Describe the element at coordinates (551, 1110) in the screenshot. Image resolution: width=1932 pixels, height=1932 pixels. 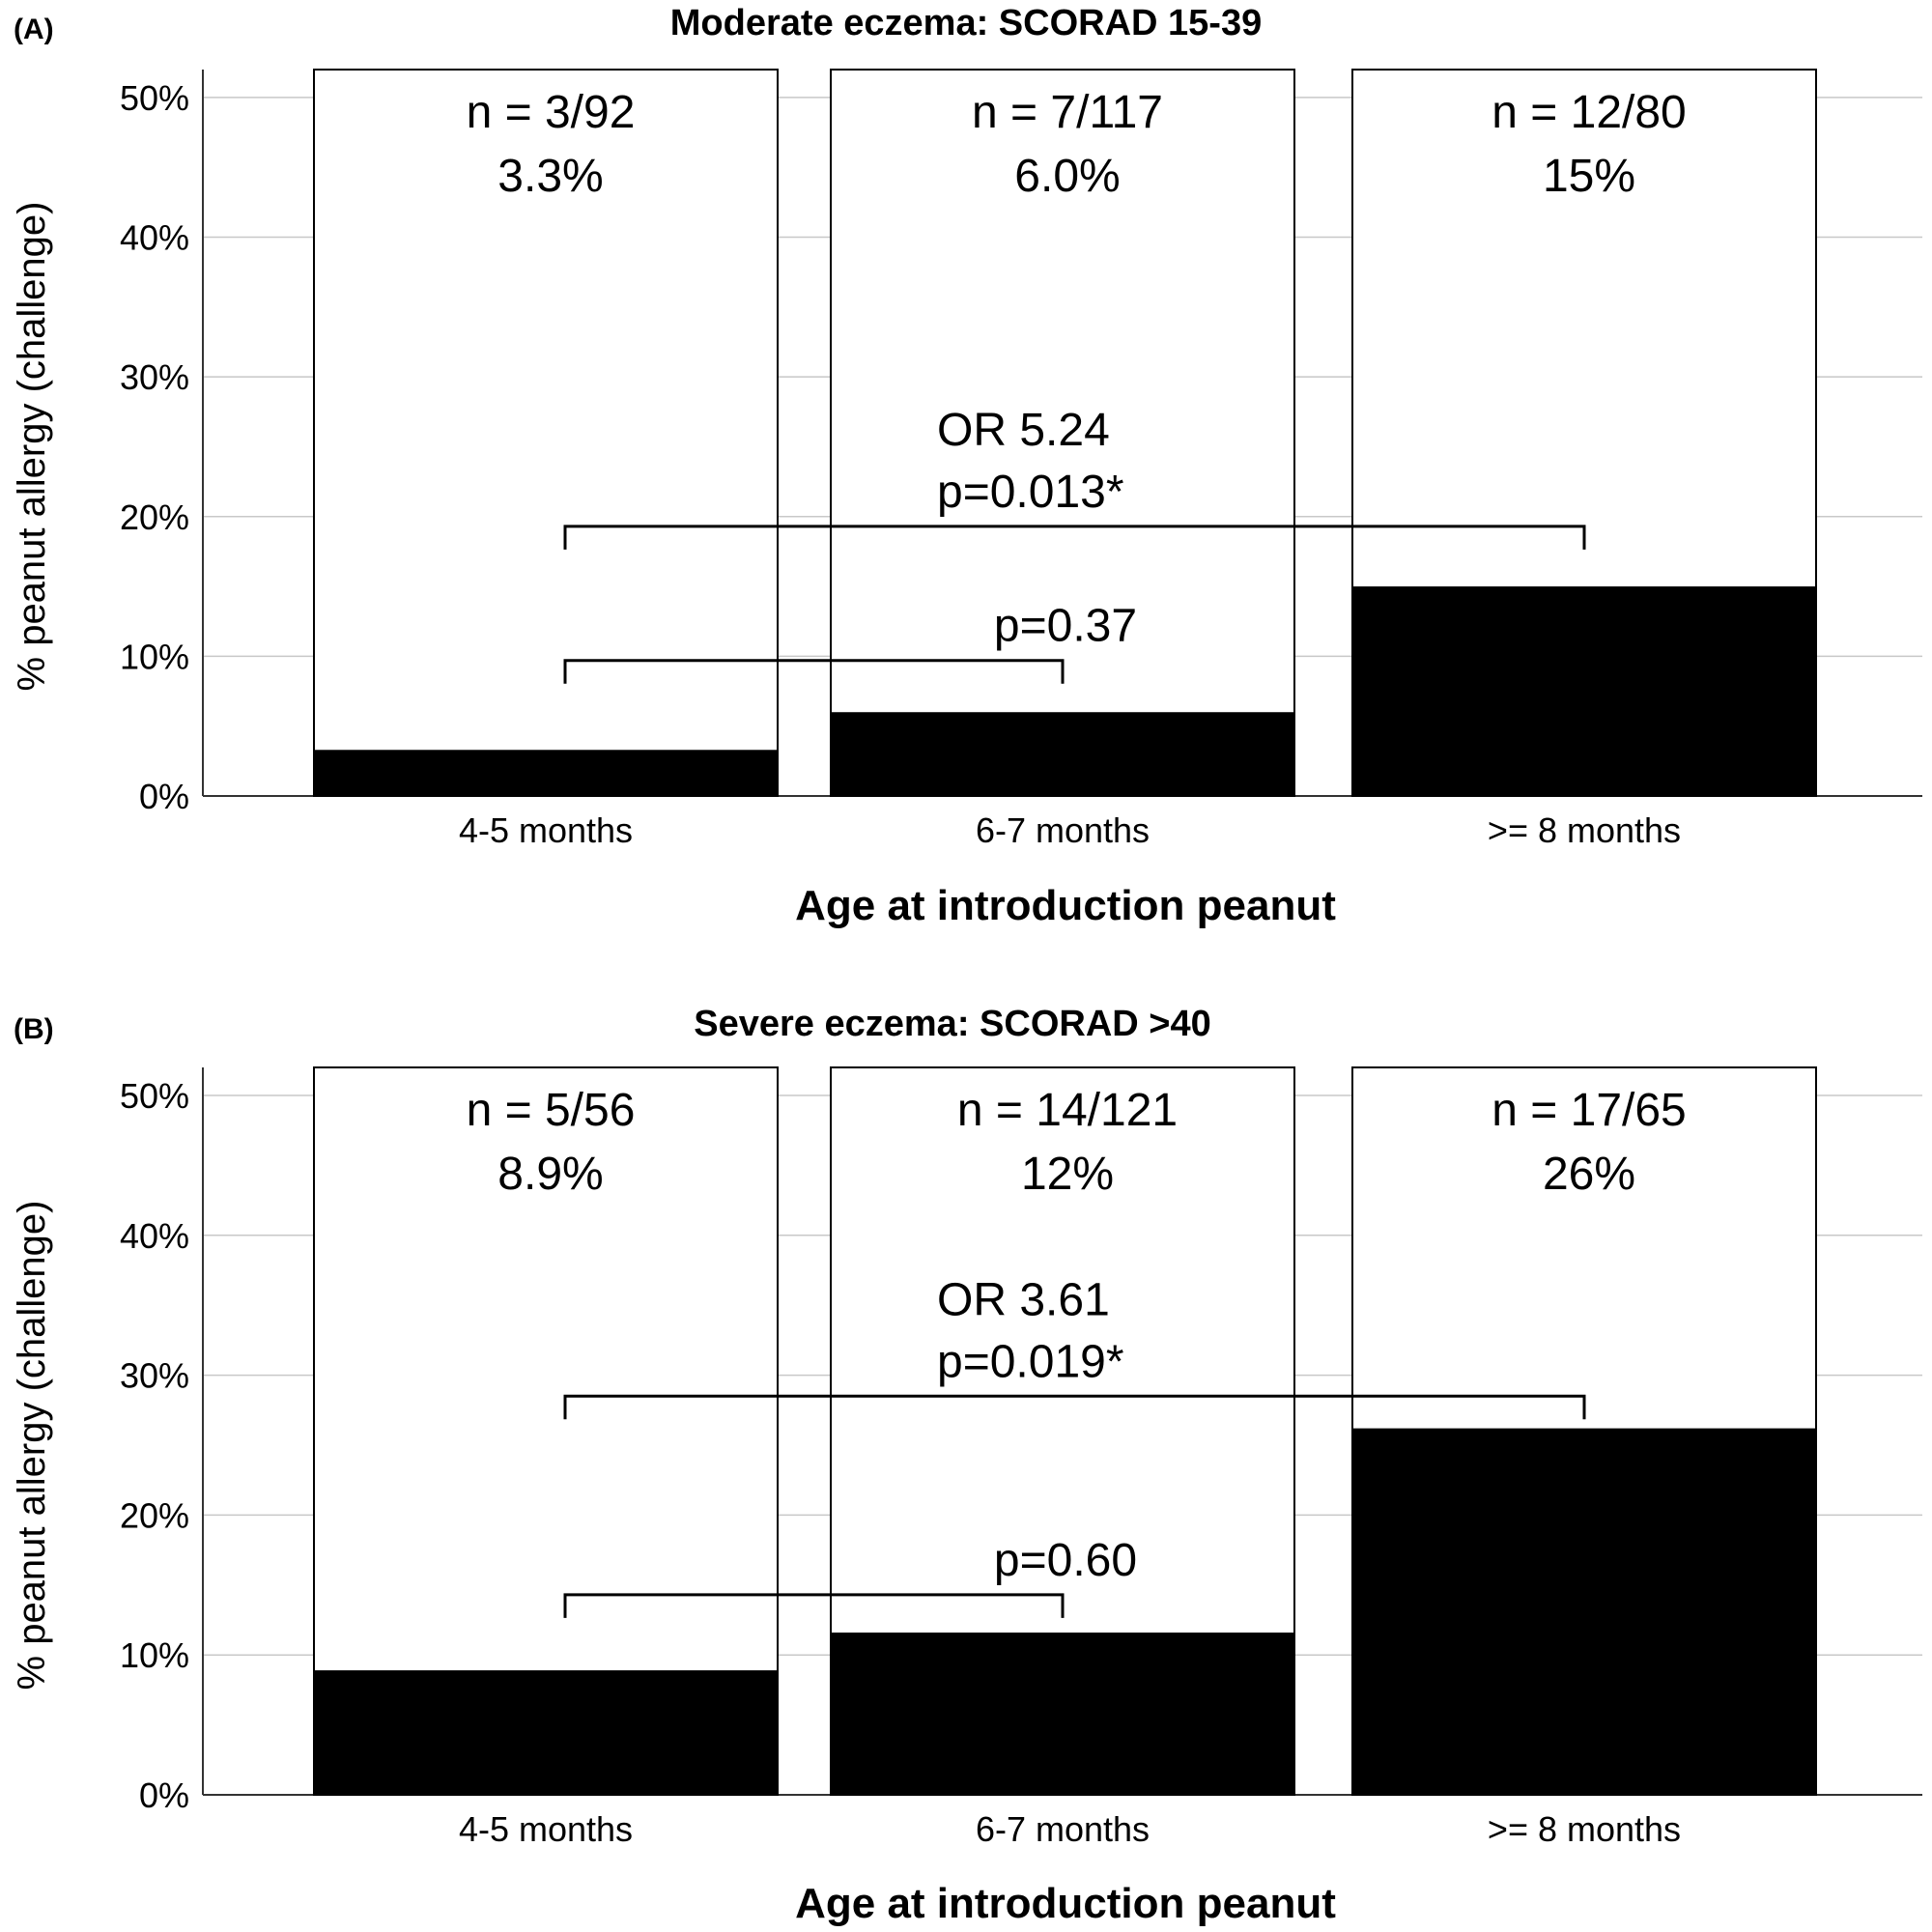
I see `bar-count-label: n = 5/56` at that location.